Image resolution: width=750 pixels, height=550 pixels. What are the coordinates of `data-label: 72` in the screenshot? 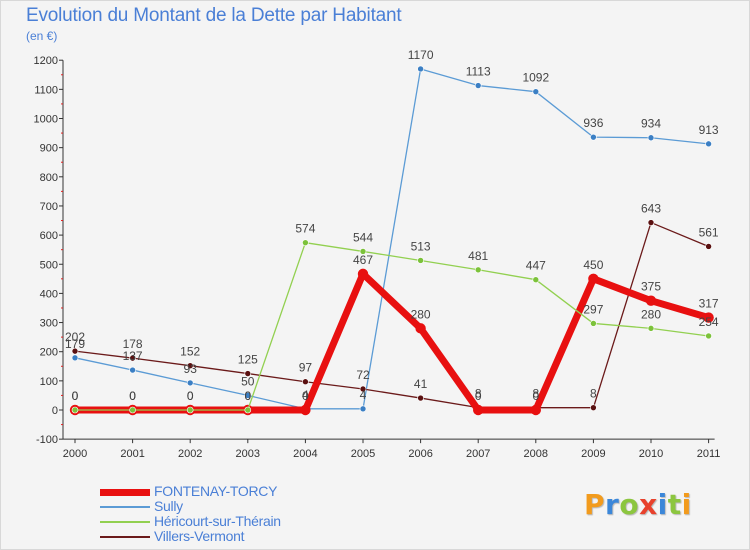 It's located at (363, 375).